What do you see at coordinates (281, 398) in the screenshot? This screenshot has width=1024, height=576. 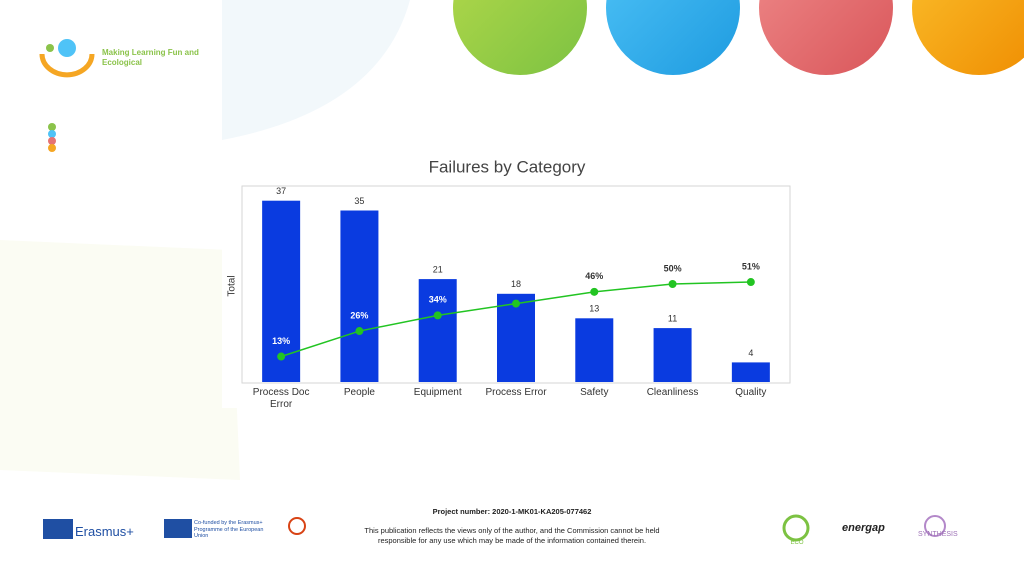 I see `x-tick-label: Process Doc Error` at bounding box center [281, 398].